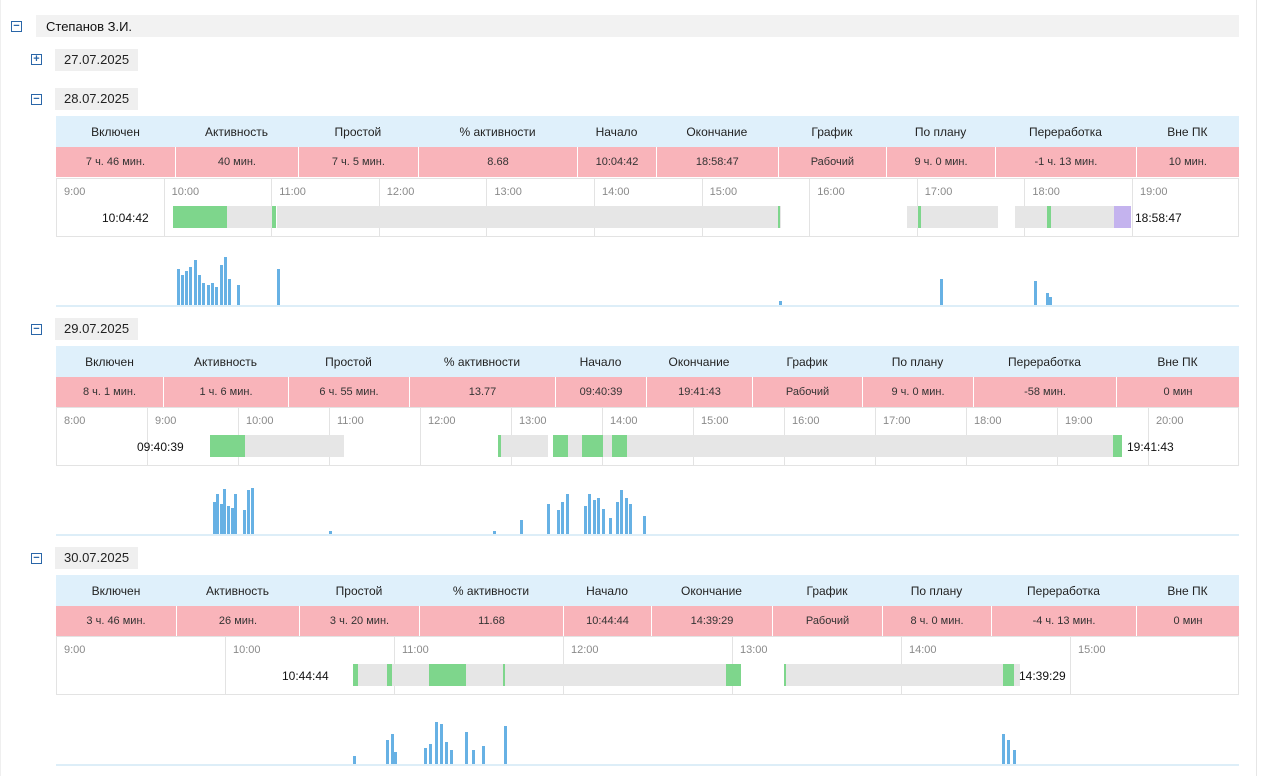  I want to click on stats-value-cell: 0 мин, so click(1187, 621).